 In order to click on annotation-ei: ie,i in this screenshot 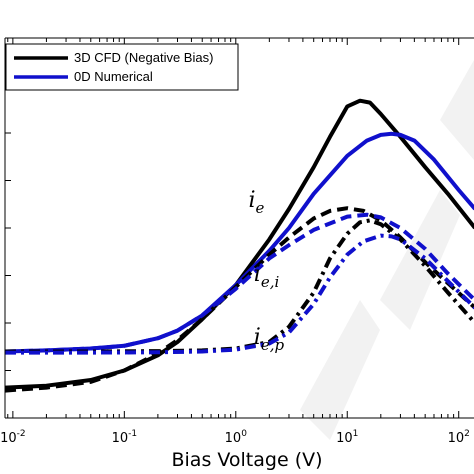, I will do `click(267, 276)`.